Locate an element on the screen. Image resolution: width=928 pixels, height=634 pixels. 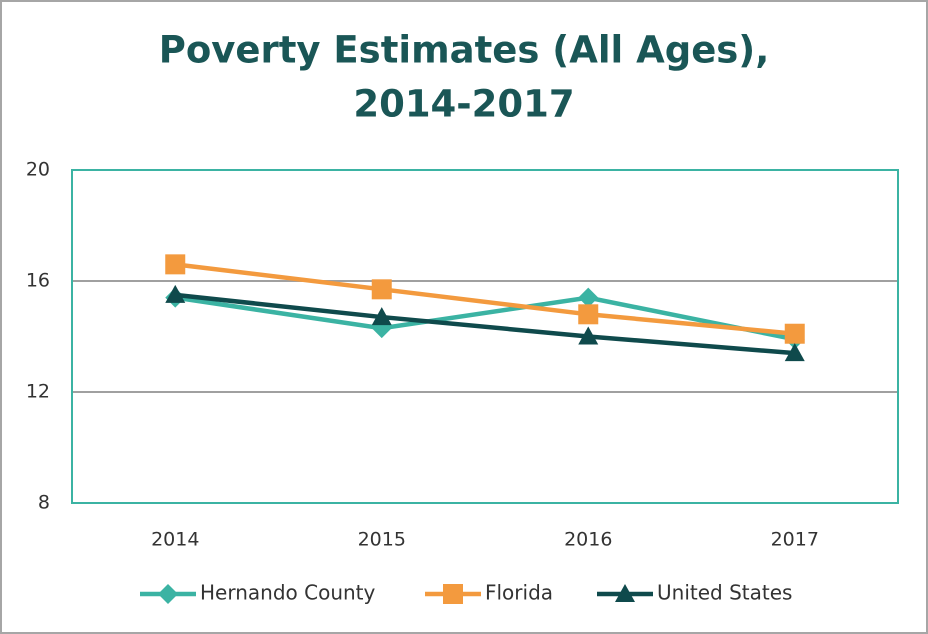
y-tick-label: 8 is located at coordinates (44, 503).